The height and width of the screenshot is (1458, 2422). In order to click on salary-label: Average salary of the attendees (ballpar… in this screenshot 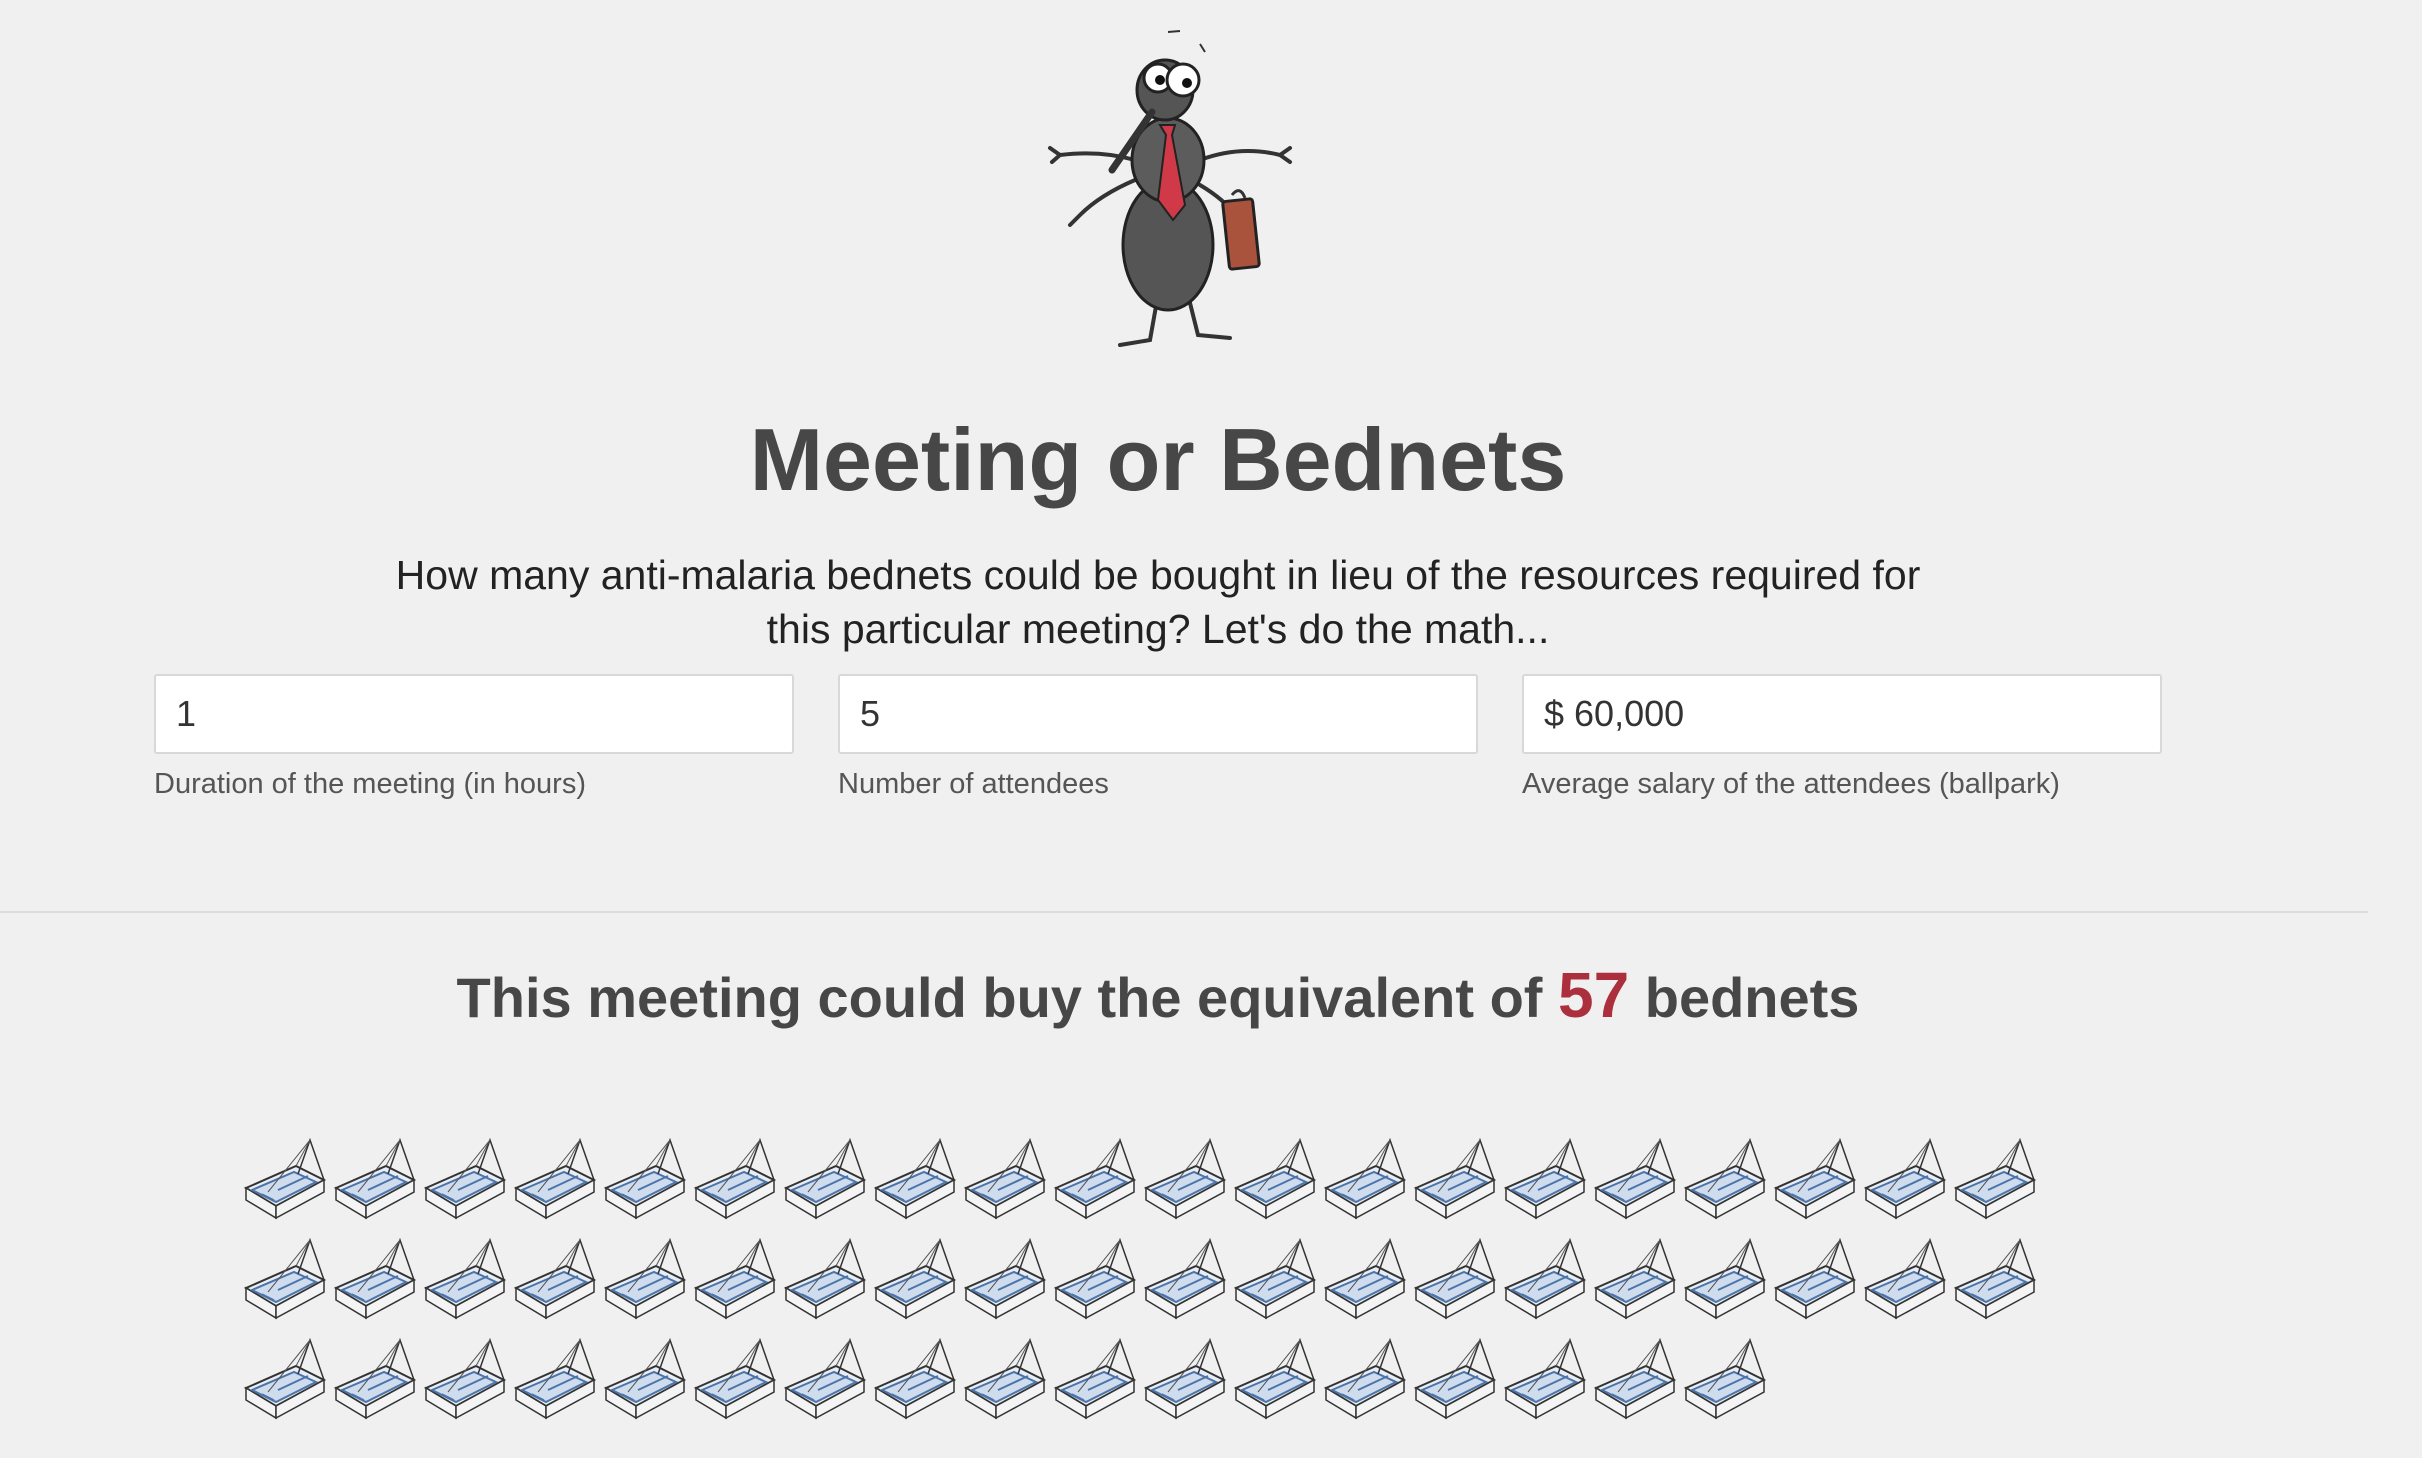, I will do `click(1791, 784)`.